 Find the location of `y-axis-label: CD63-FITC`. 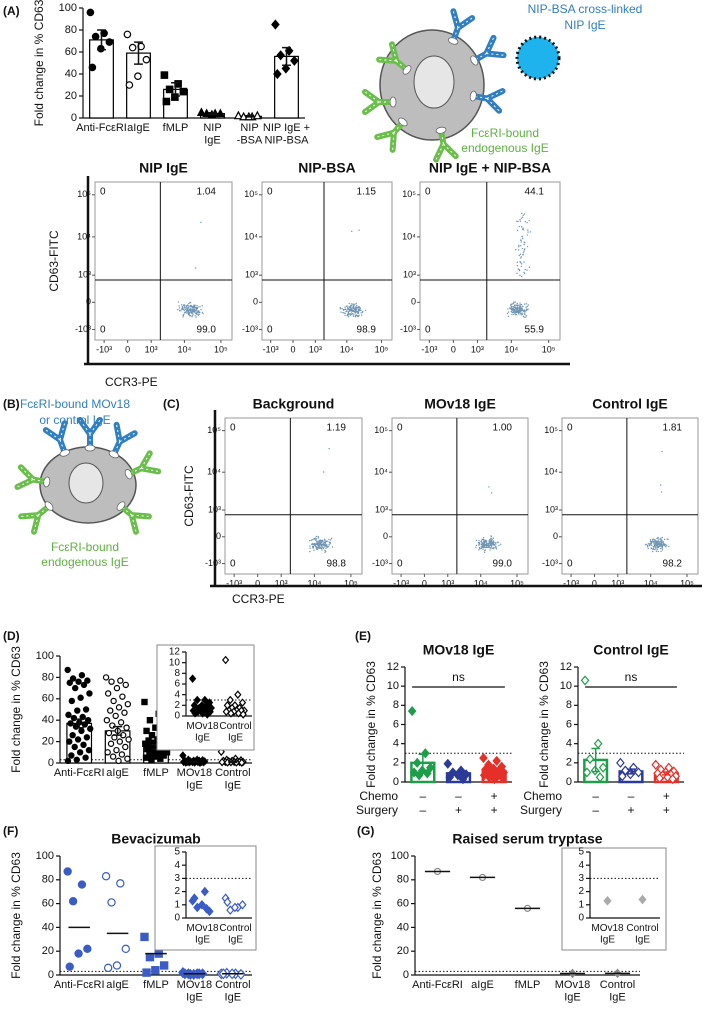

y-axis-label: CD63-FITC is located at coordinates (189, 496).